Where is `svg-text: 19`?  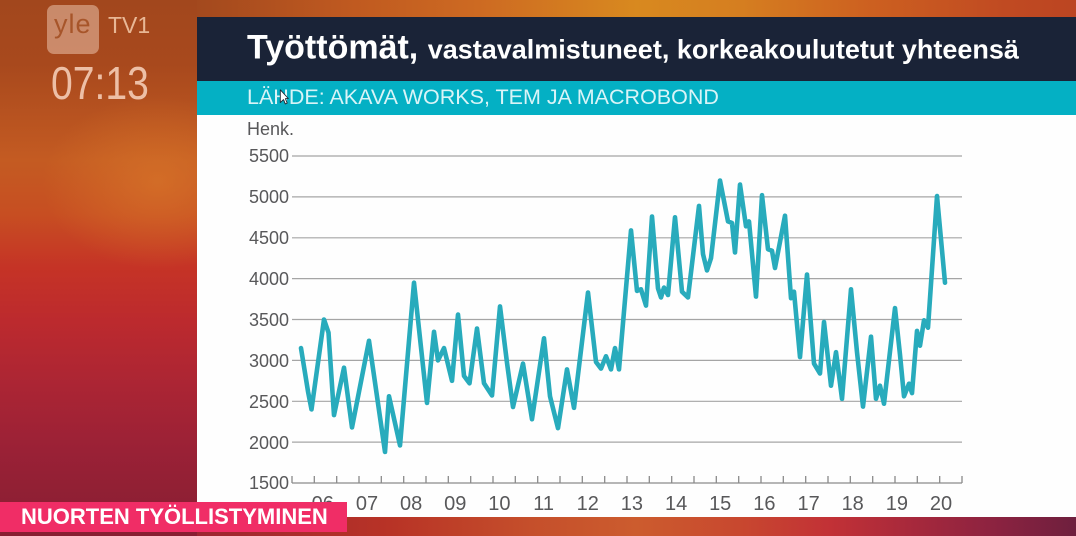
svg-text: 19 is located at coordinates (897, 504).